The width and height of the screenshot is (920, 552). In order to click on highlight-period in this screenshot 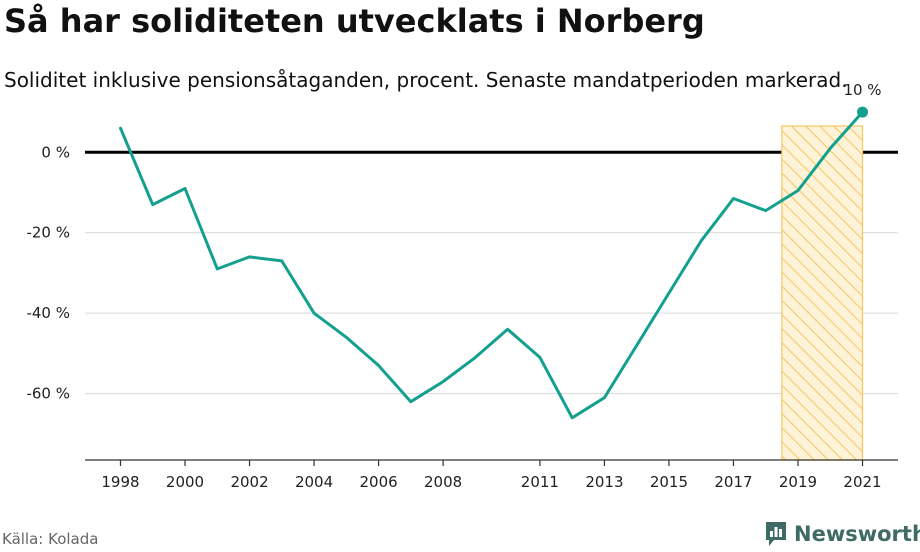, I will do `click(822, 293)`.